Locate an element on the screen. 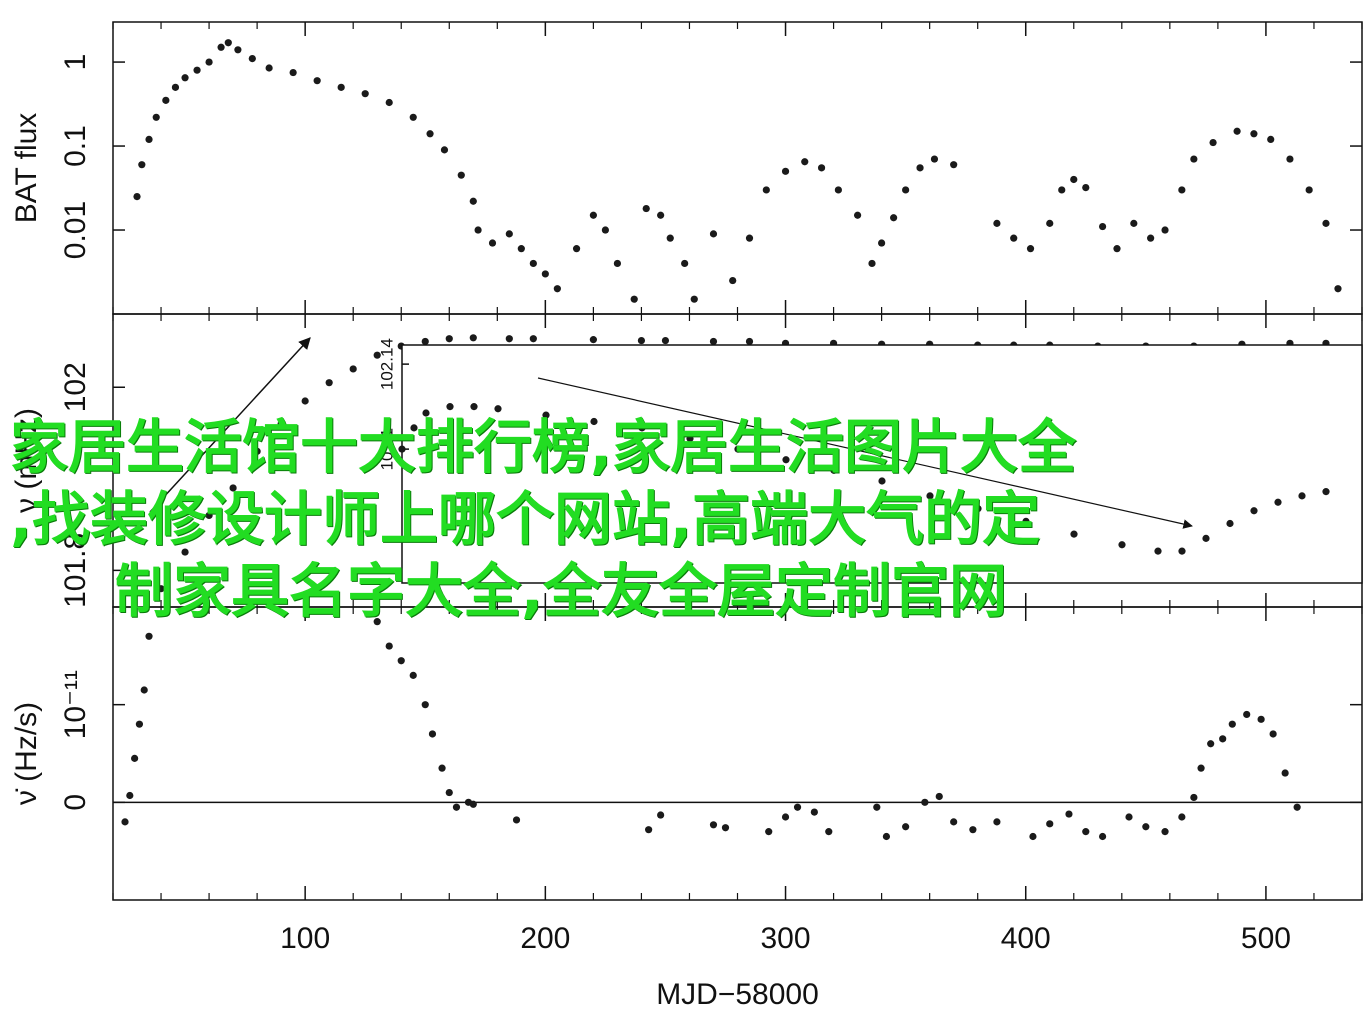 The width and height of the screenshot is (1369, 1017). y-axis-label: BAT flux is located at coordinates (26, 168).